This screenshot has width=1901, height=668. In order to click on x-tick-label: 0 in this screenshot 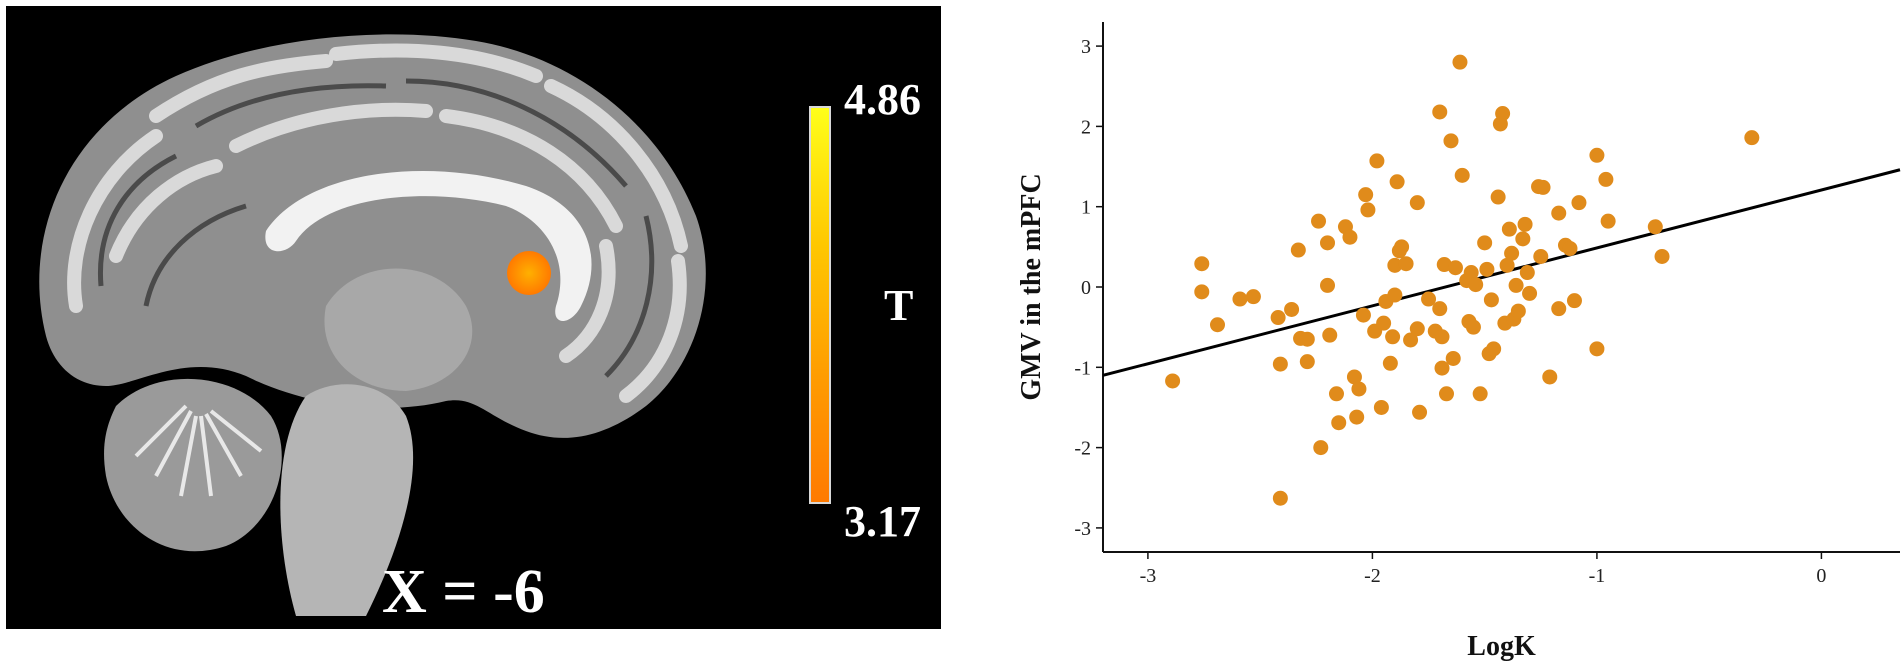, I will do `click(1821, 576)`.